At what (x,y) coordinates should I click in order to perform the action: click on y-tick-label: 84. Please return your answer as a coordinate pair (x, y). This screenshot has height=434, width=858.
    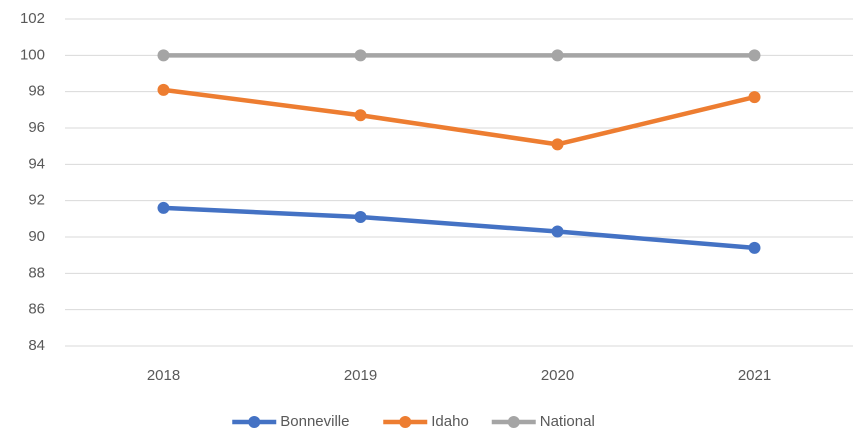
    Looking at the image, I should click on (36, 345).